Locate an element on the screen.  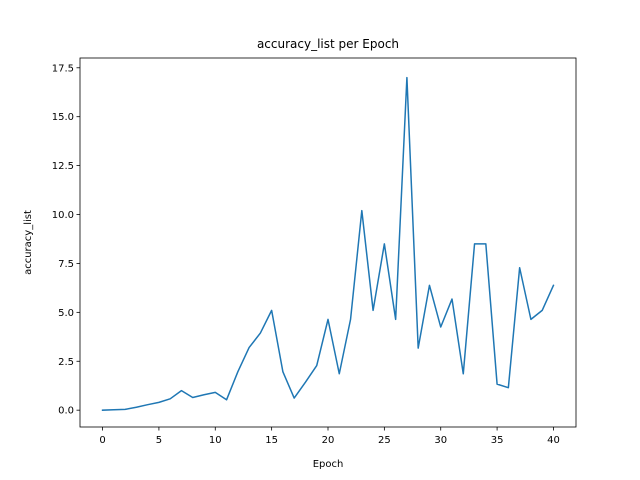
y-tick-label: 17.5 is located at coordinates (63, 68).